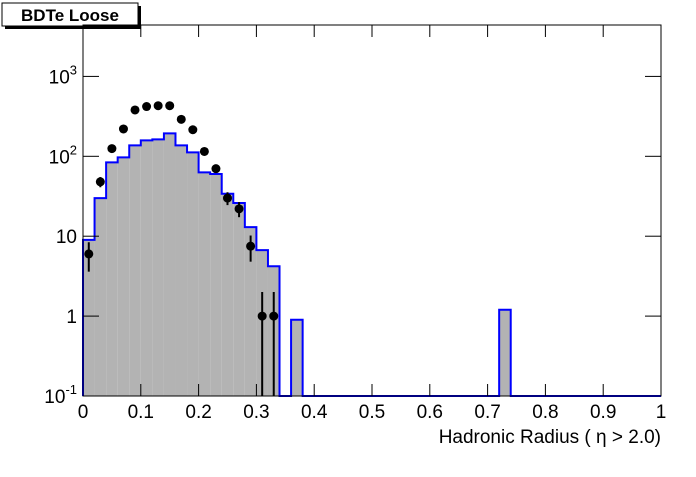 The width and height of the screenshot is (696, 477). I want to click on y-tick-label: 10⁻¹, so click(60, 395).